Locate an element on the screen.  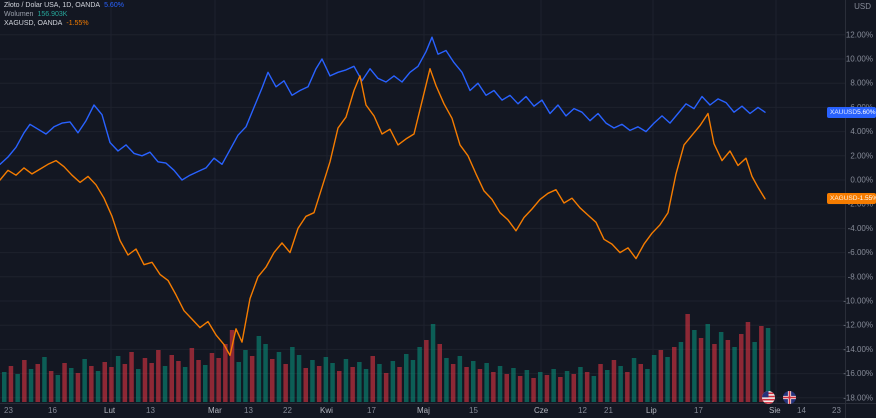
price-label-xauusd-value: 5.60% is located at coordinates (866, 112).